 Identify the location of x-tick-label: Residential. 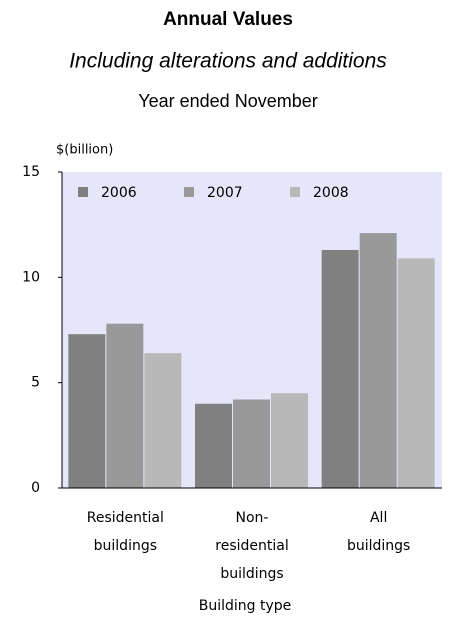
(125, 518).